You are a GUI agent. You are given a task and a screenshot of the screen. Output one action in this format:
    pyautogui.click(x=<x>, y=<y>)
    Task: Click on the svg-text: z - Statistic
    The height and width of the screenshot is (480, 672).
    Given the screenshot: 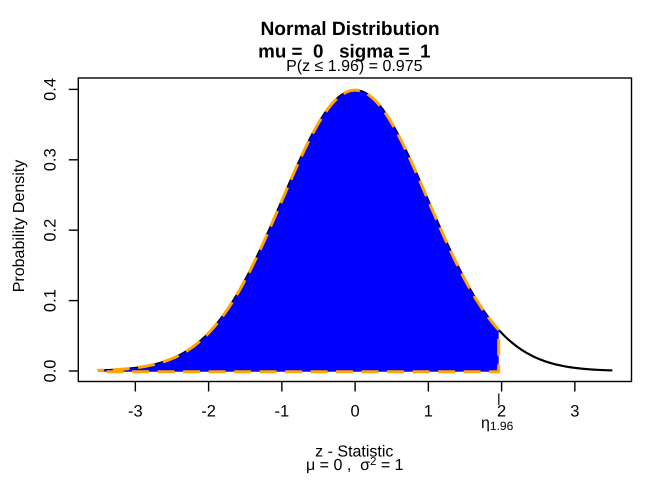 What is the action you would take?
    pyautogui.click(x=354, y=451)
    